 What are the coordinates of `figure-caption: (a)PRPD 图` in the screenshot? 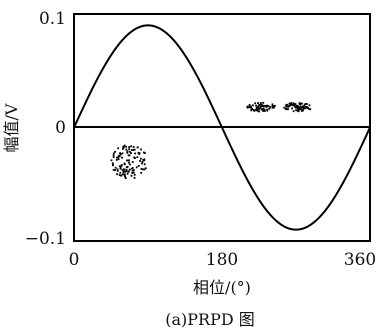 It's located at (210, 319).